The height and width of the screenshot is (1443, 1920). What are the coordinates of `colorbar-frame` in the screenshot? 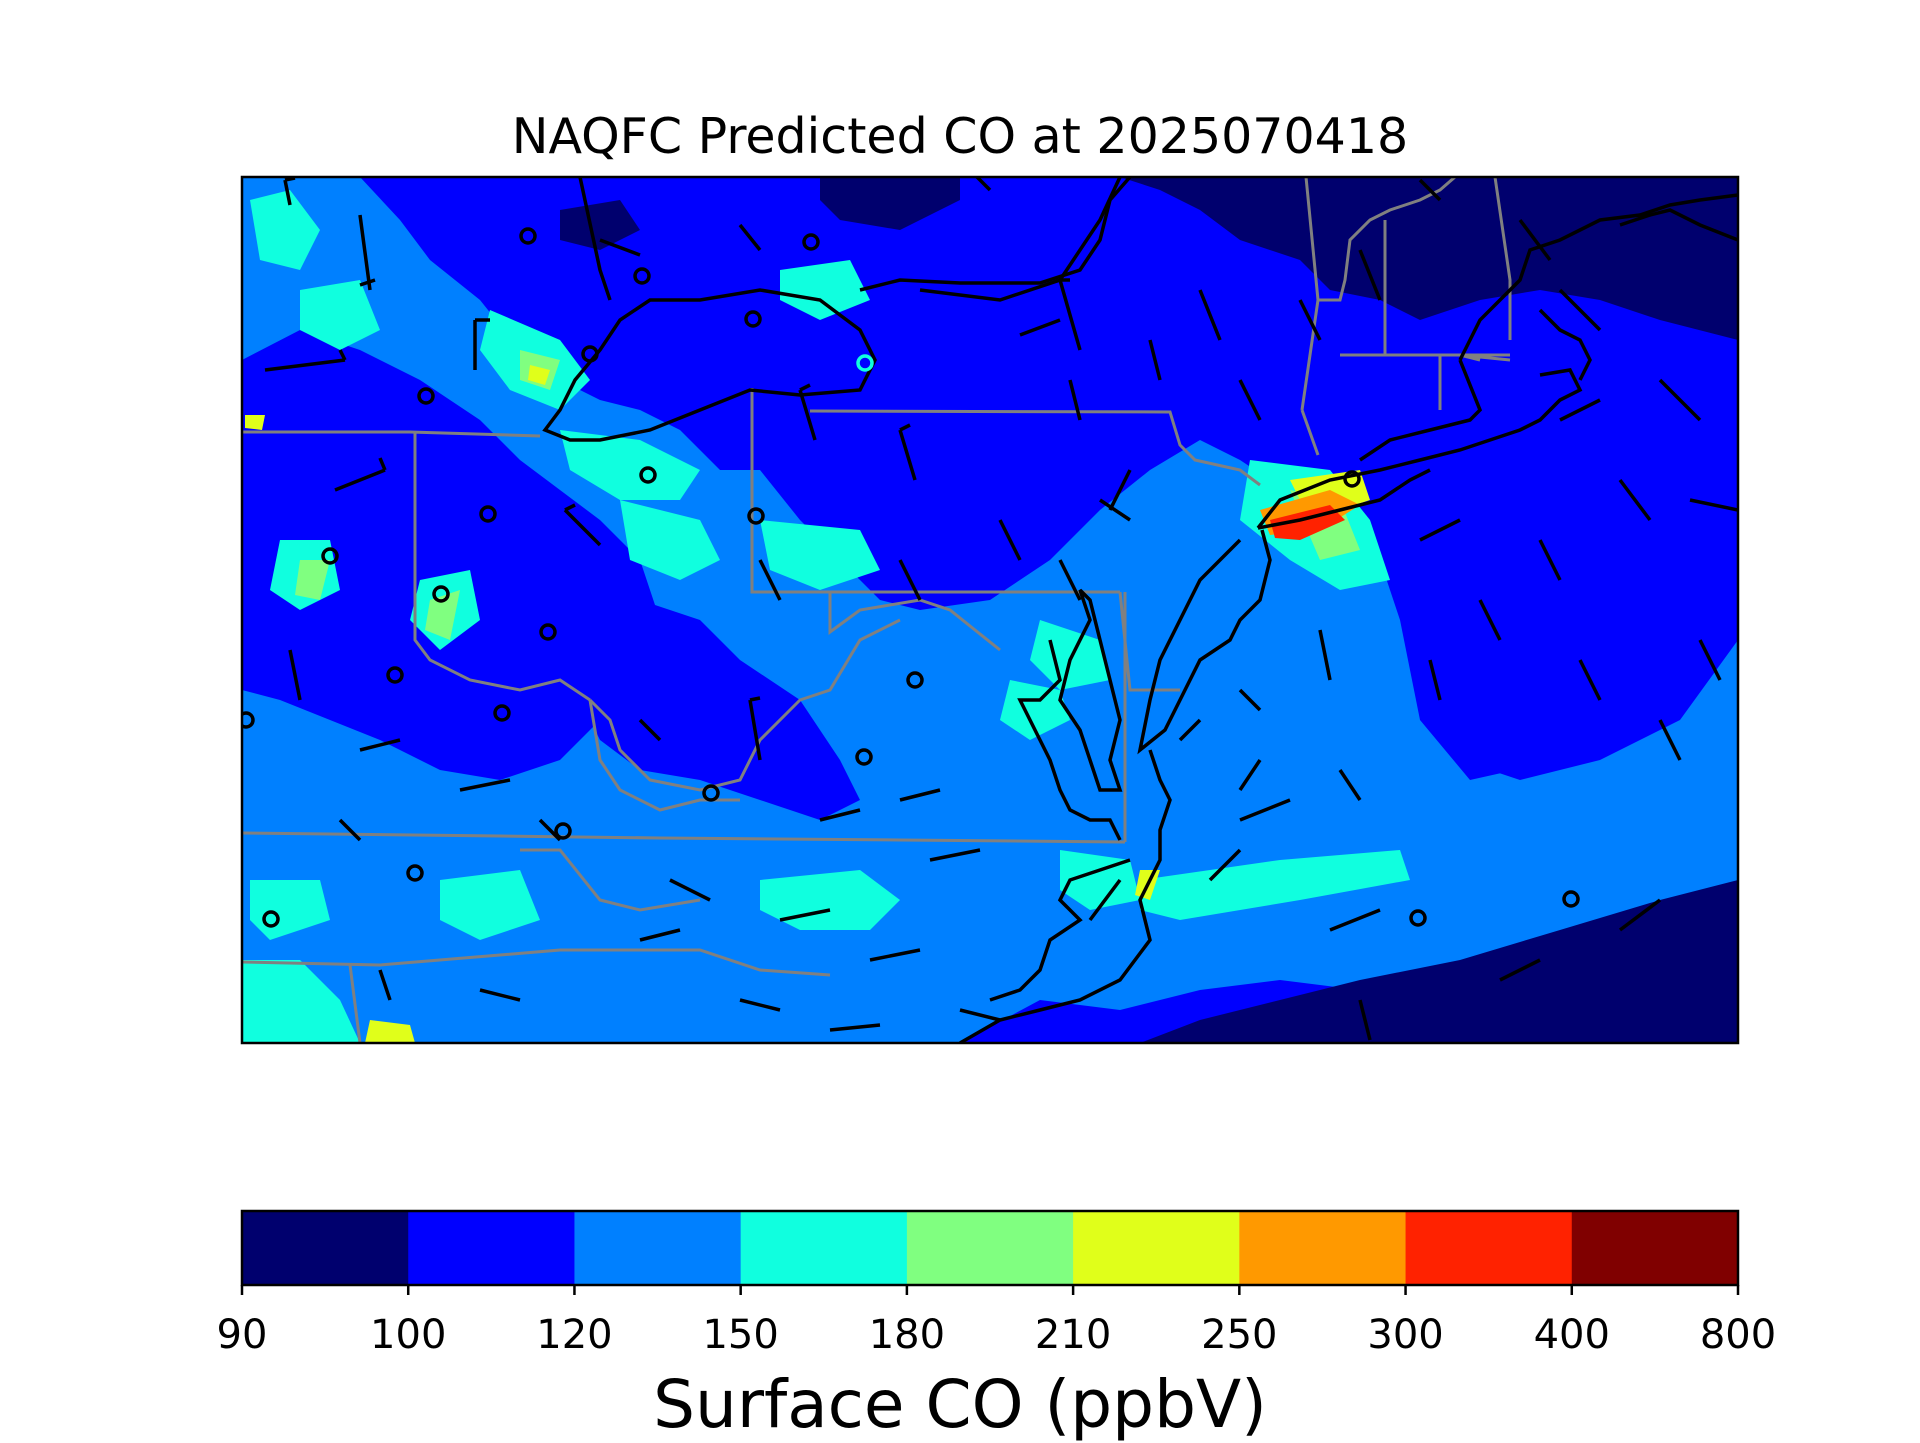 It's located at (990, 1248).